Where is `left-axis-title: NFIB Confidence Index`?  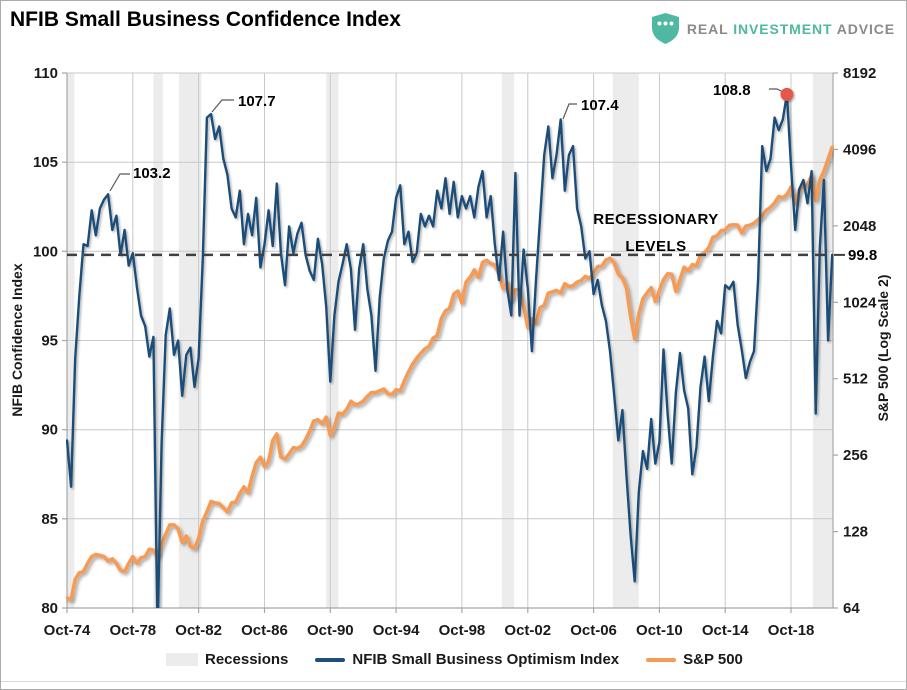
left-axis-title: NFIB Confidence Index is located at coordinates (17, 339).